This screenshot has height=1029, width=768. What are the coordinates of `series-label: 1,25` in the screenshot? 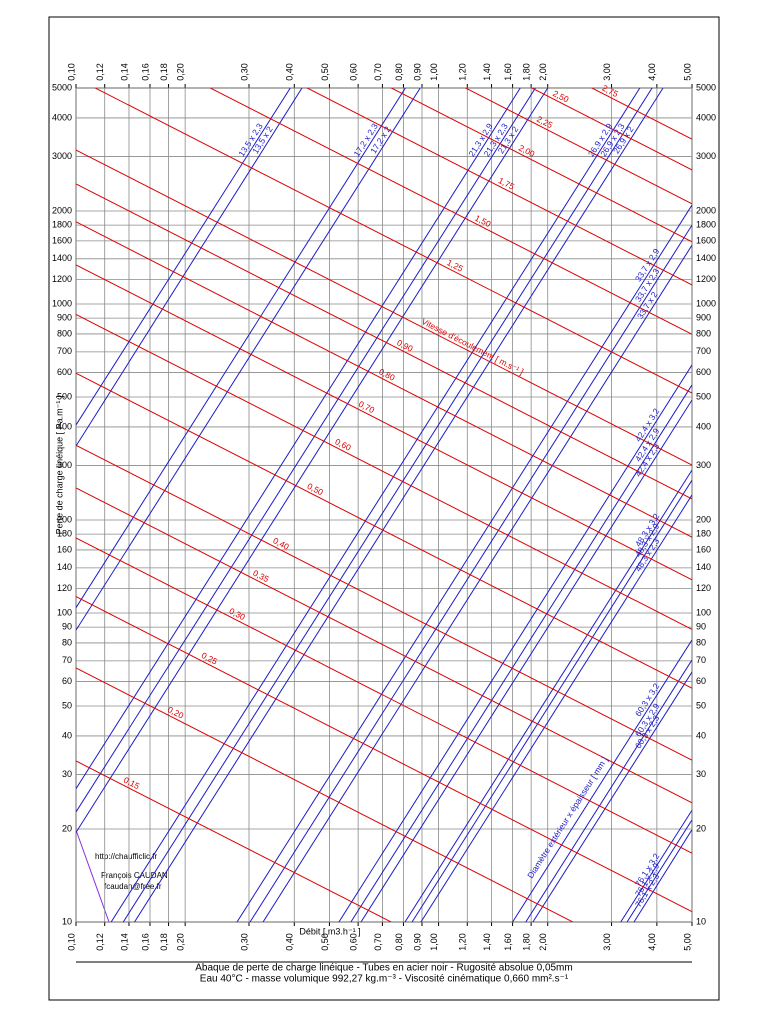 It's located at (455, 265).